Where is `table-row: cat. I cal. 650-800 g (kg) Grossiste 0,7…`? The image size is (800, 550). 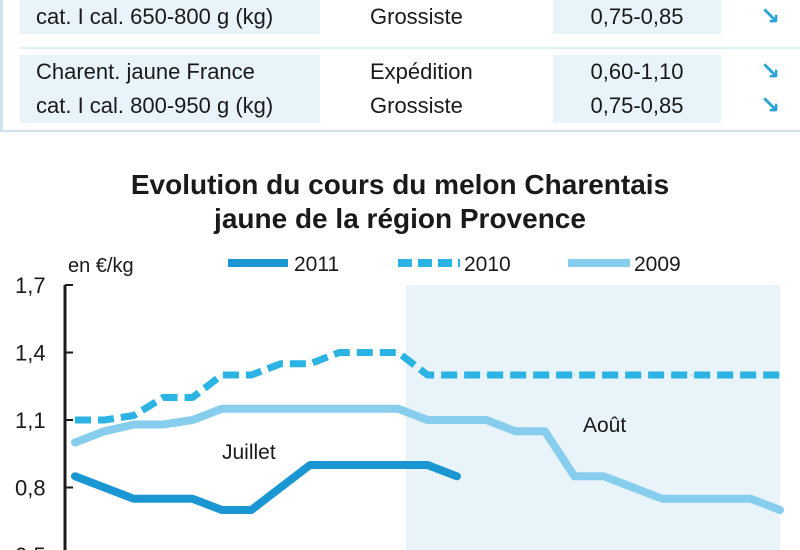
table-row: cat. I cal. 650-800 g (kg) Grossiste 0,7… is located at coordinates (410, 17).